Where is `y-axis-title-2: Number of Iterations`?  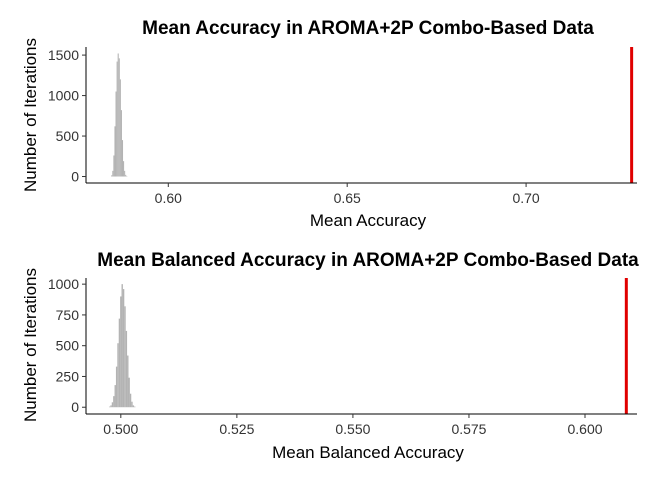 y-axis-title-2: Number of Iterations is located at coordinates (30, 345).